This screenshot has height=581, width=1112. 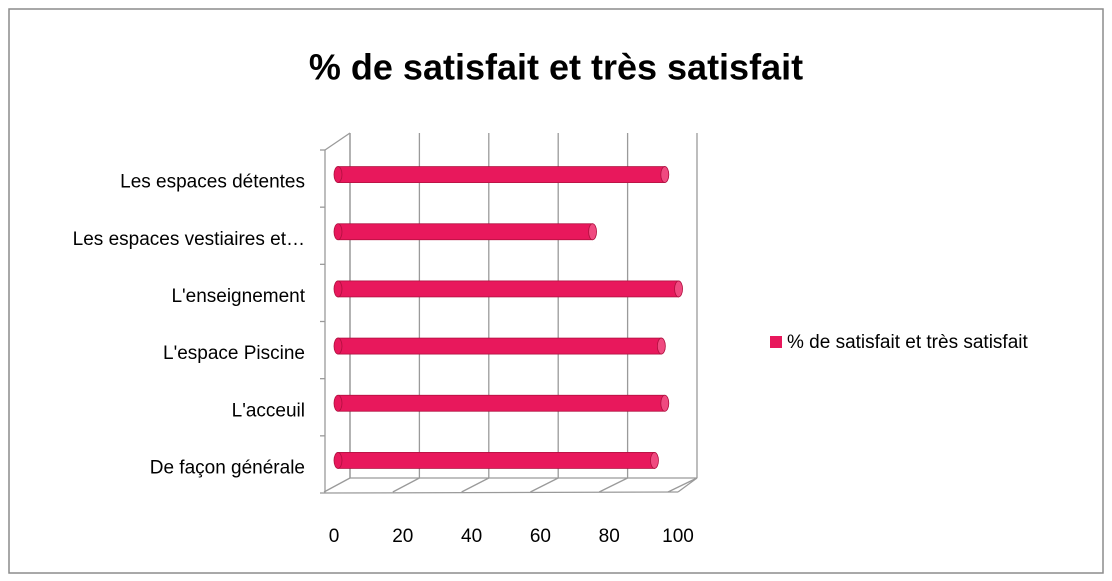 What do you see at coordinates (334, 536) in the screenshot?
I see `x-tick-label: 0` at bounding box center [334, 536].